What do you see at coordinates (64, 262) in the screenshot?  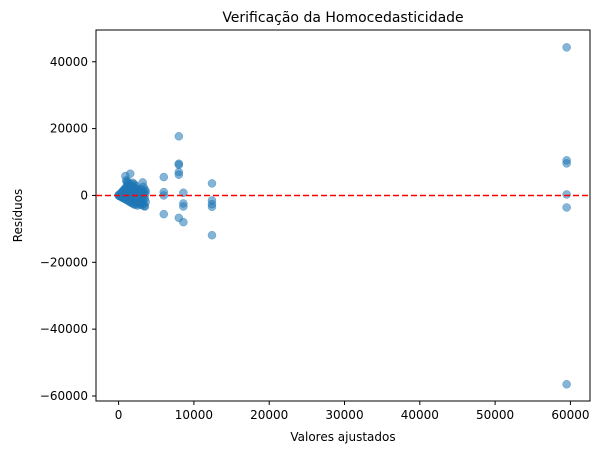 I see `y-tick-label: −20000` at bounding box center [64, 262].